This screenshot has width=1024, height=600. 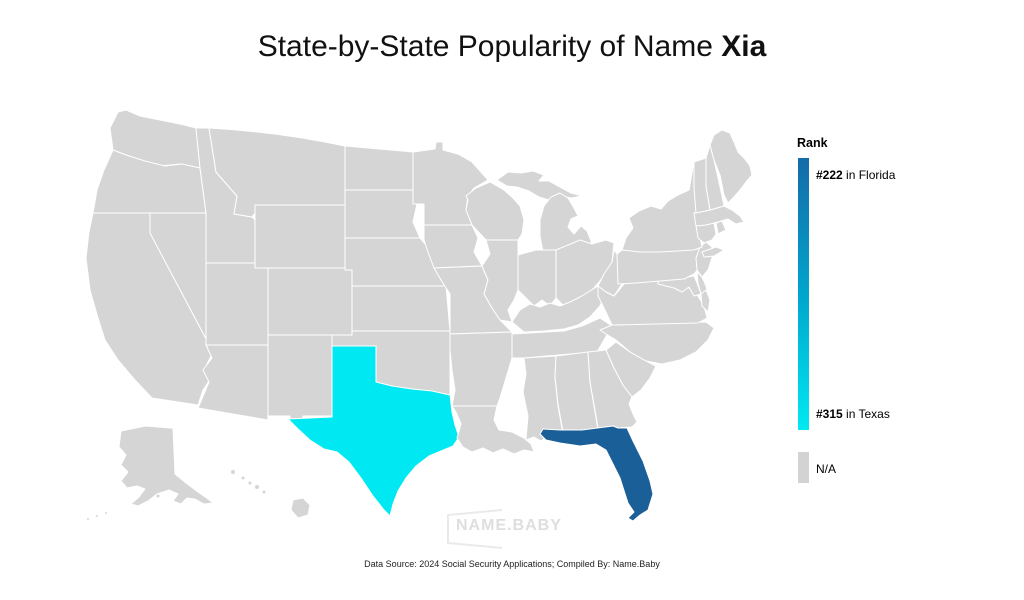 I want to click on state-hawaii-big-island, so click(x=300, y=508).